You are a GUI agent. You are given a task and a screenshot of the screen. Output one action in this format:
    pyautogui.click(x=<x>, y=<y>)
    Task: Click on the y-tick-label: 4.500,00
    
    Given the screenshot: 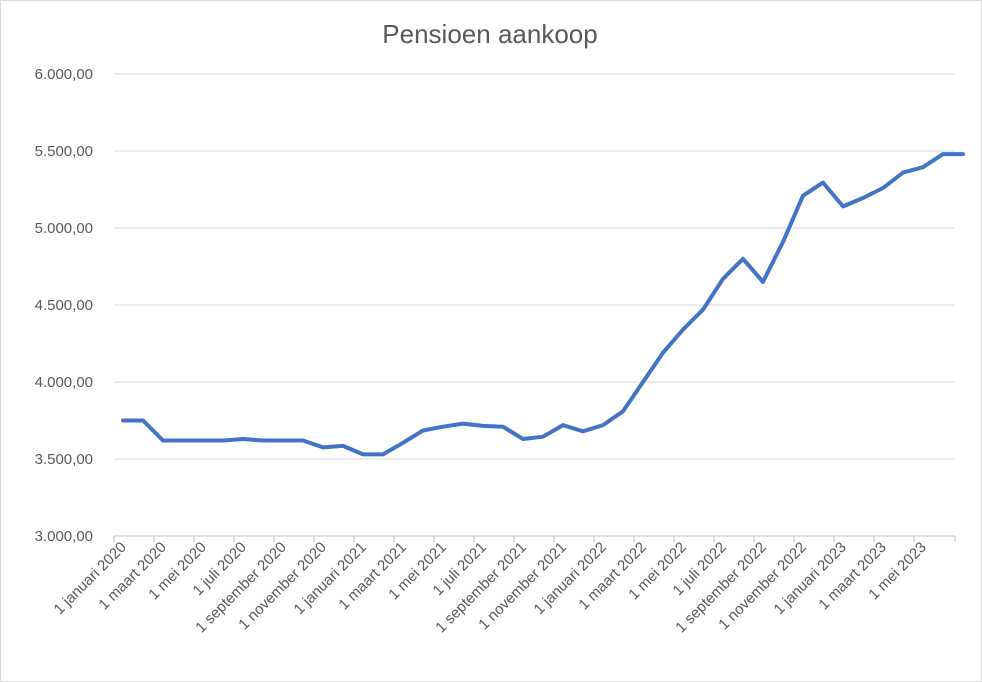 What is the action you would take?
    pyautogui.click(x=64, y=305)
    